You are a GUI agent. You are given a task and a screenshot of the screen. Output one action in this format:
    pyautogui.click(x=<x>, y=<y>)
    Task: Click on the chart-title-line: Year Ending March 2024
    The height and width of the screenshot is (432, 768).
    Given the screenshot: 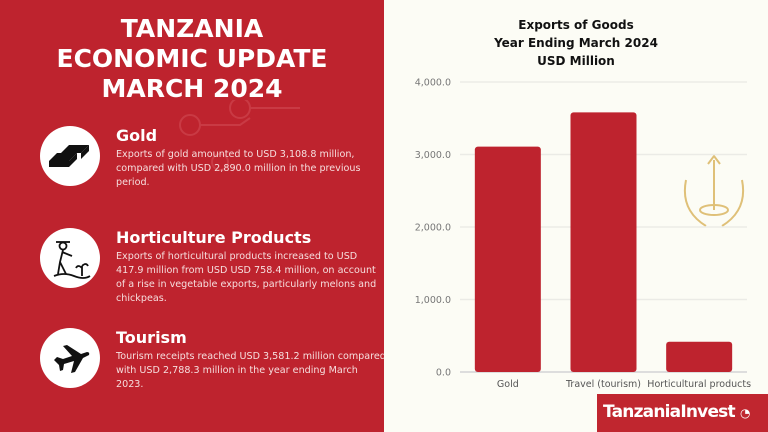 What is the action you would take?
    pyautogui.click(x=576, y=43)
    